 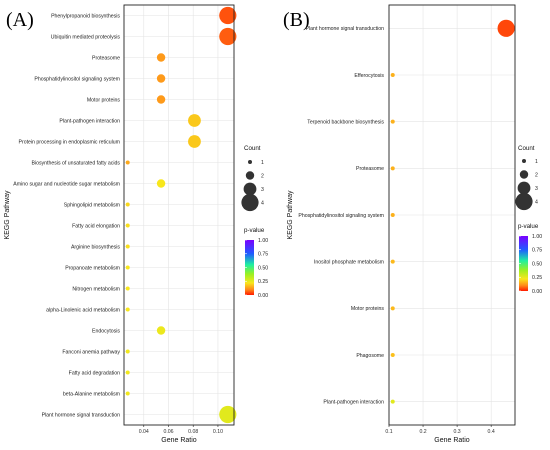 I want to click on x-tick-label: 0.2, so click(x=422, y=432).